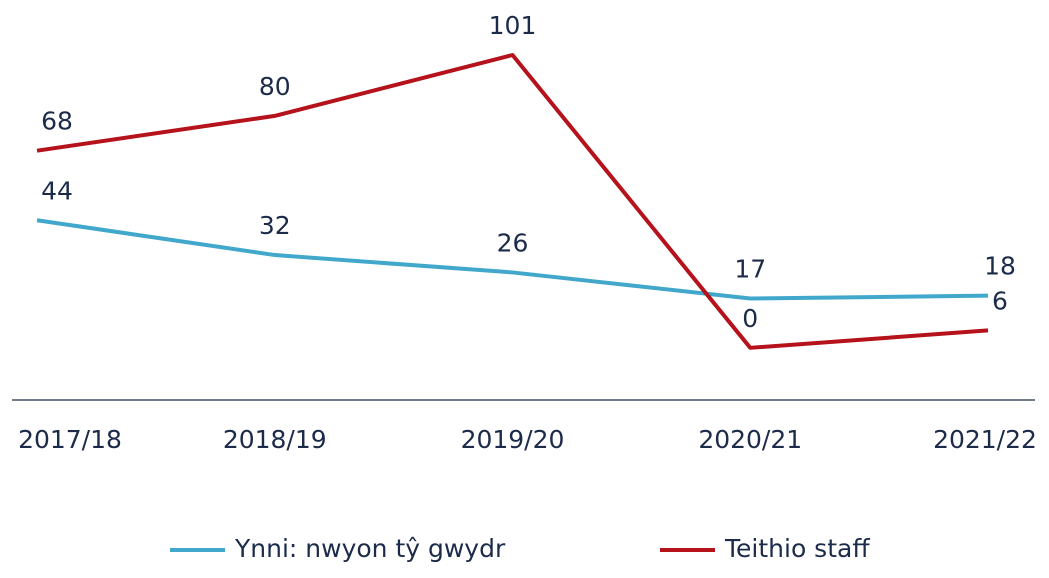 This screenshot has height=578, width=1049. I want to click on data-label: 80, so click(275, 86).